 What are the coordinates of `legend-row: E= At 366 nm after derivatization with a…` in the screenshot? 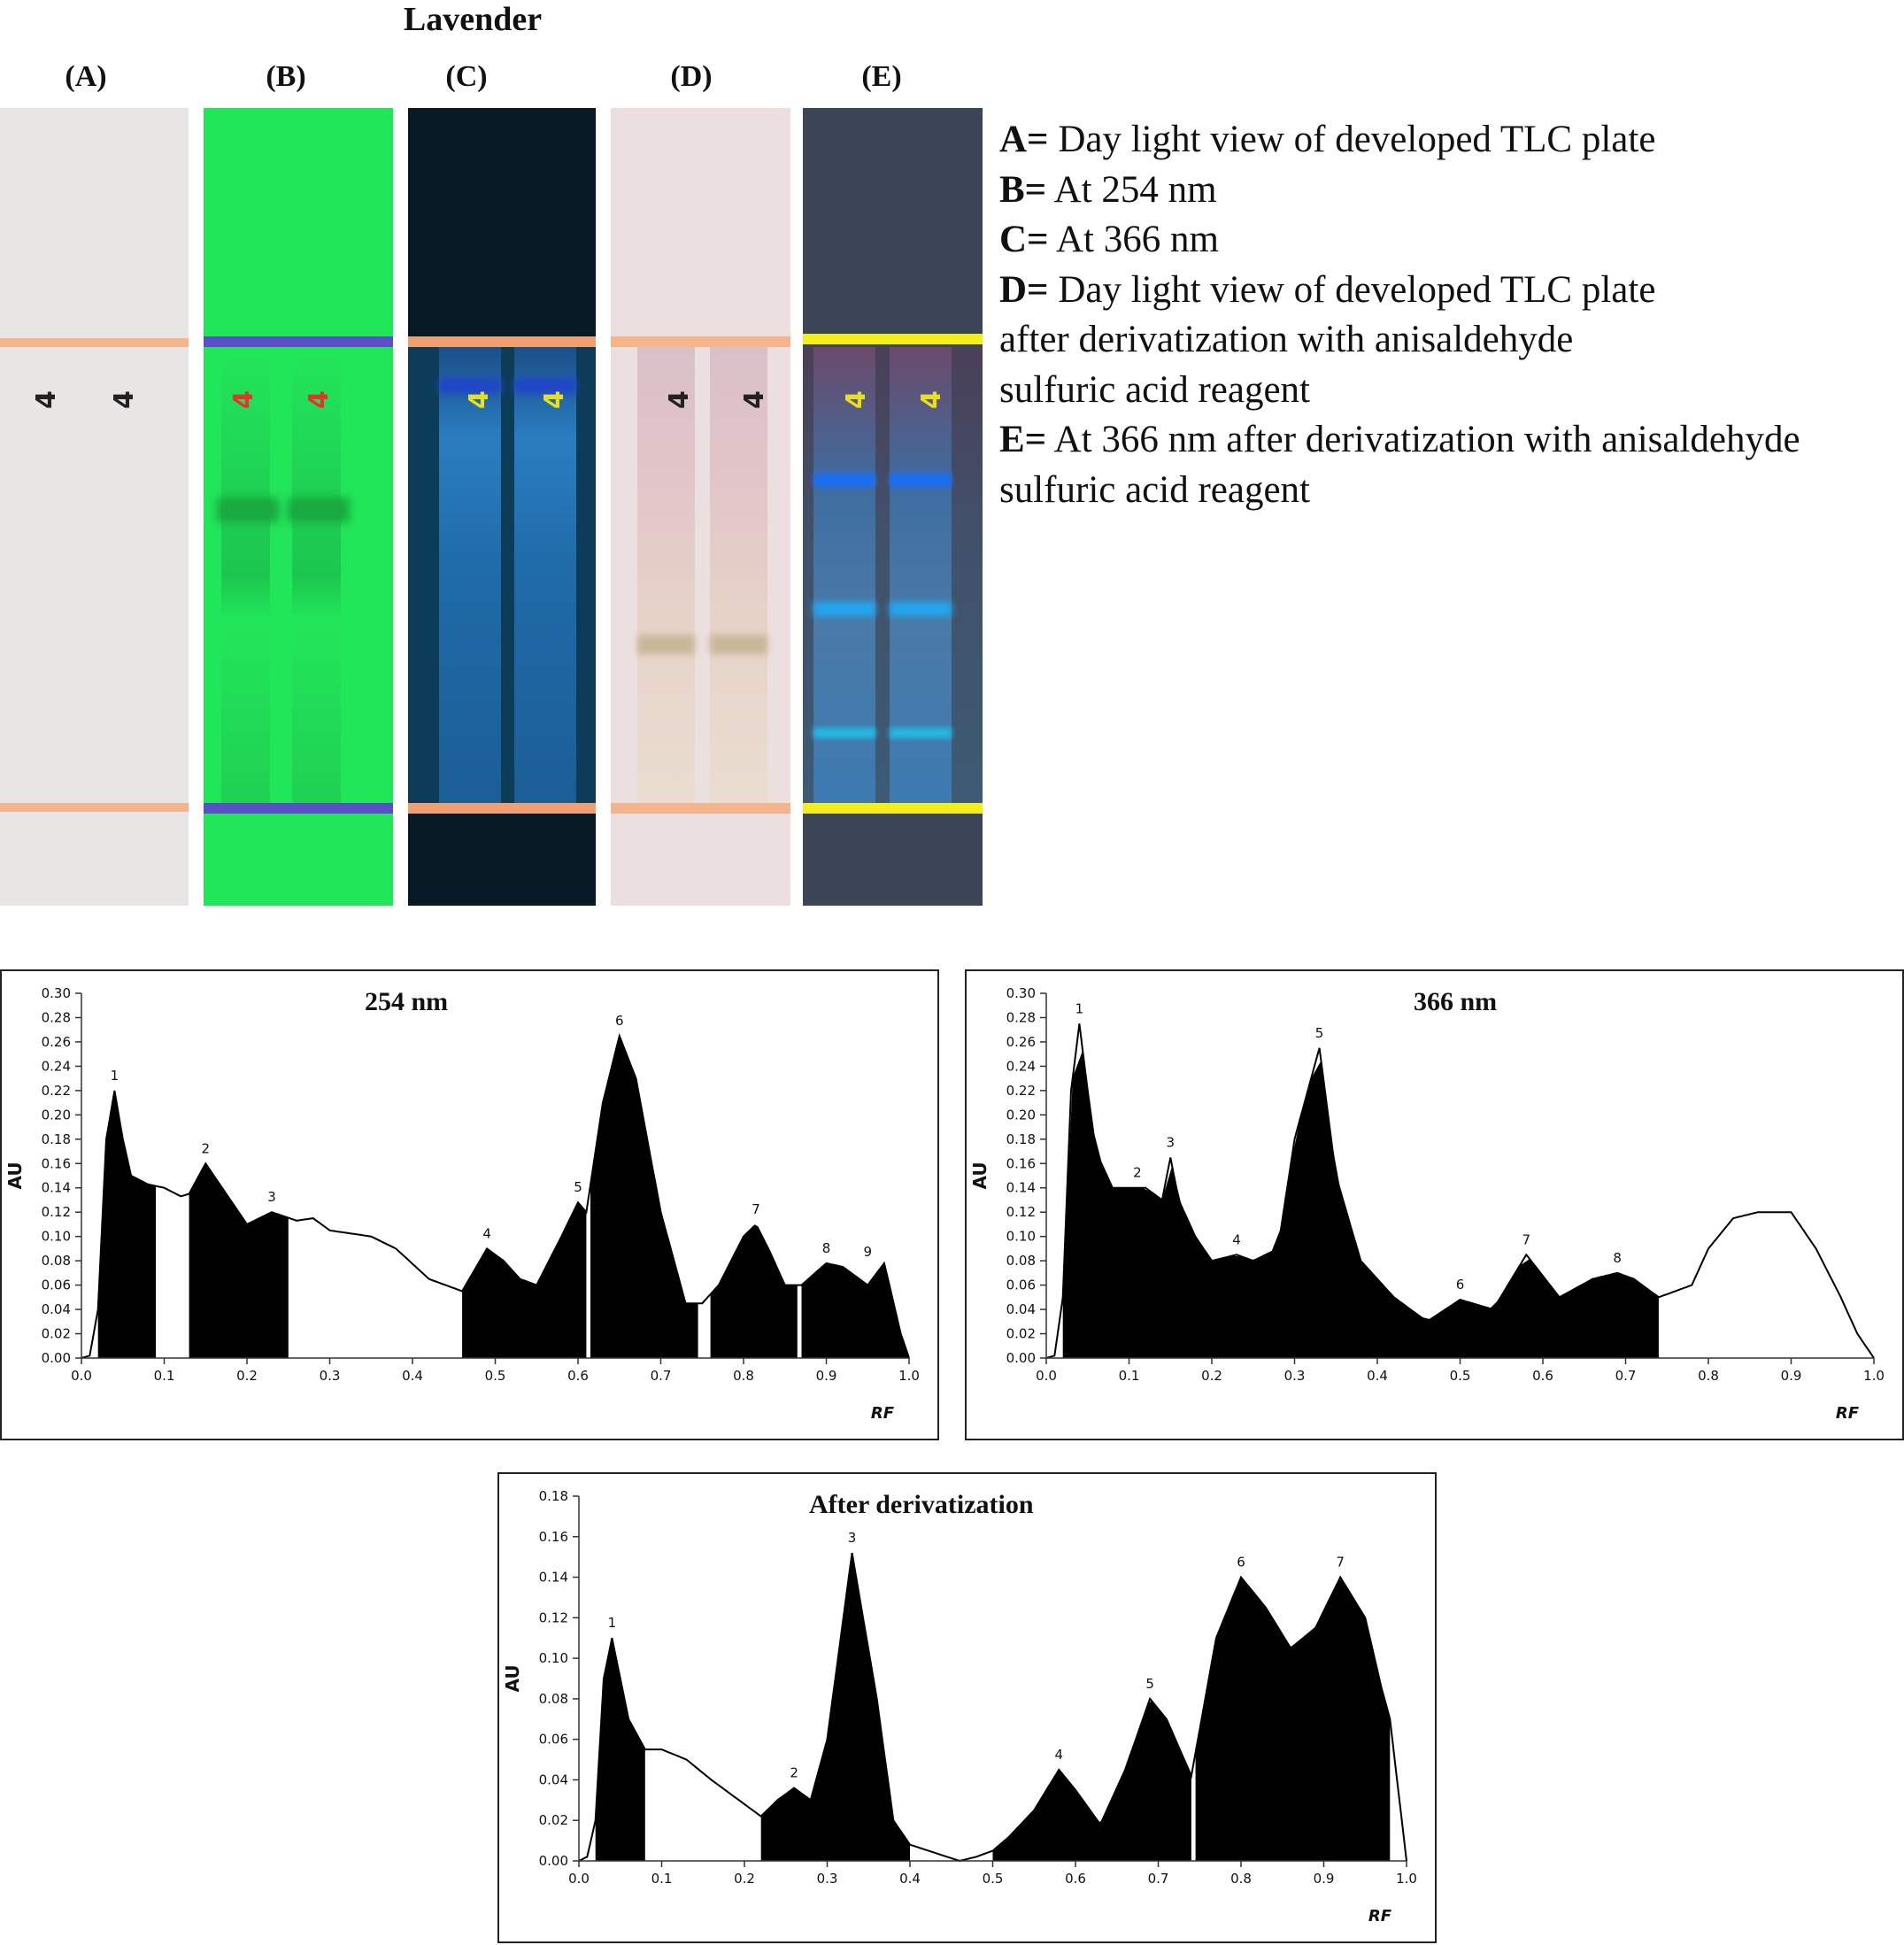 It's located at (1399, 440).